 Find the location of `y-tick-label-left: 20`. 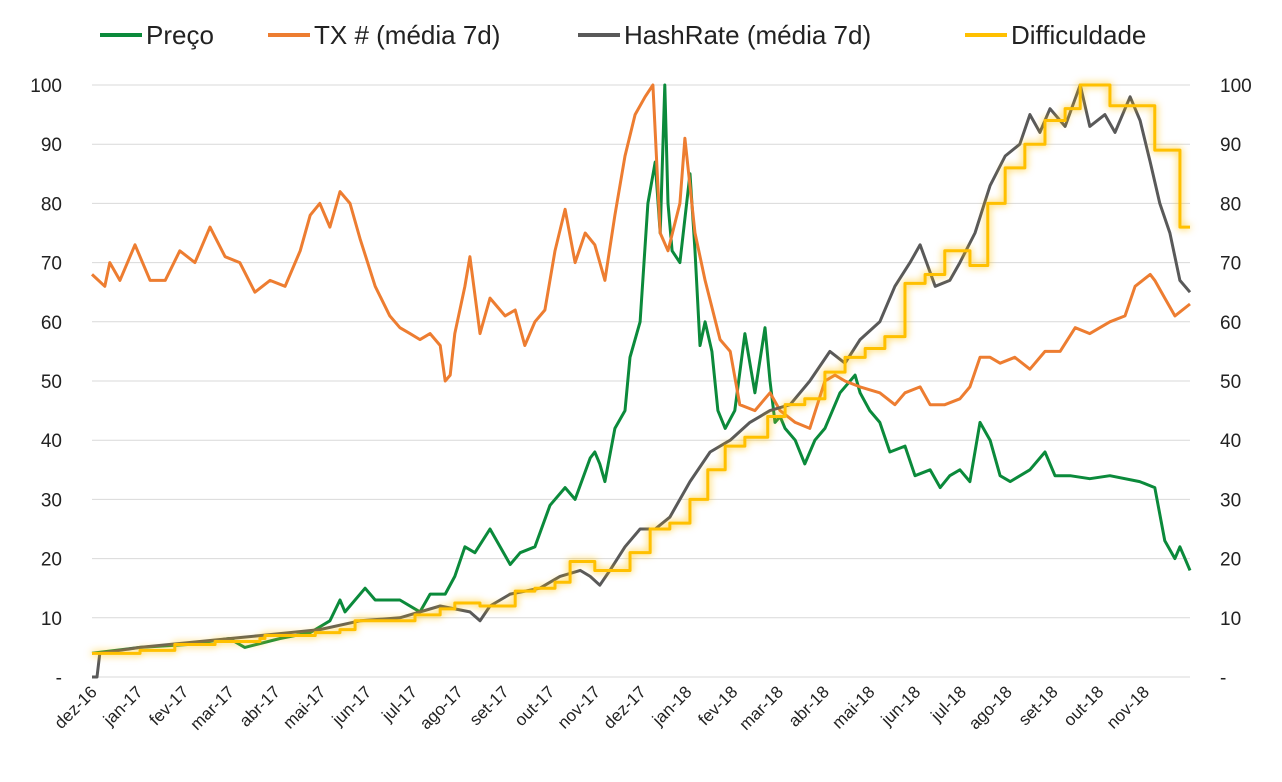

y-tick-label-left: 20 is located at coordinates (51, 560).